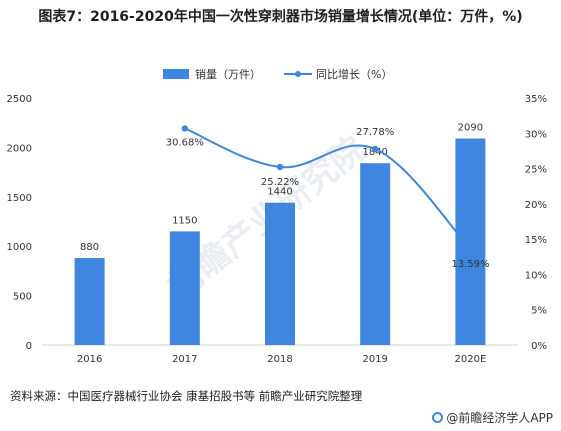 This screenshot has height=431, width=561. I want to click on legend-line-swatch, so click(298, 74).